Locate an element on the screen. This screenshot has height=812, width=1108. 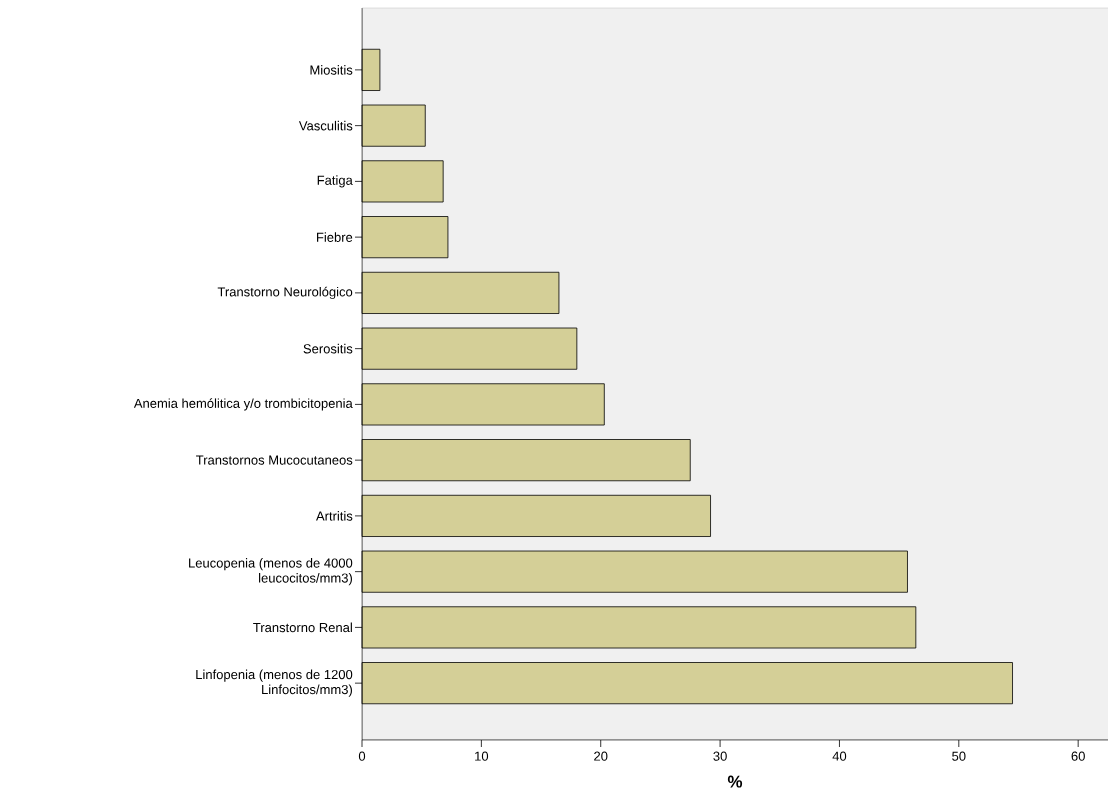
y-tick-label: Vasculitis is located at coordinates (325, 125).